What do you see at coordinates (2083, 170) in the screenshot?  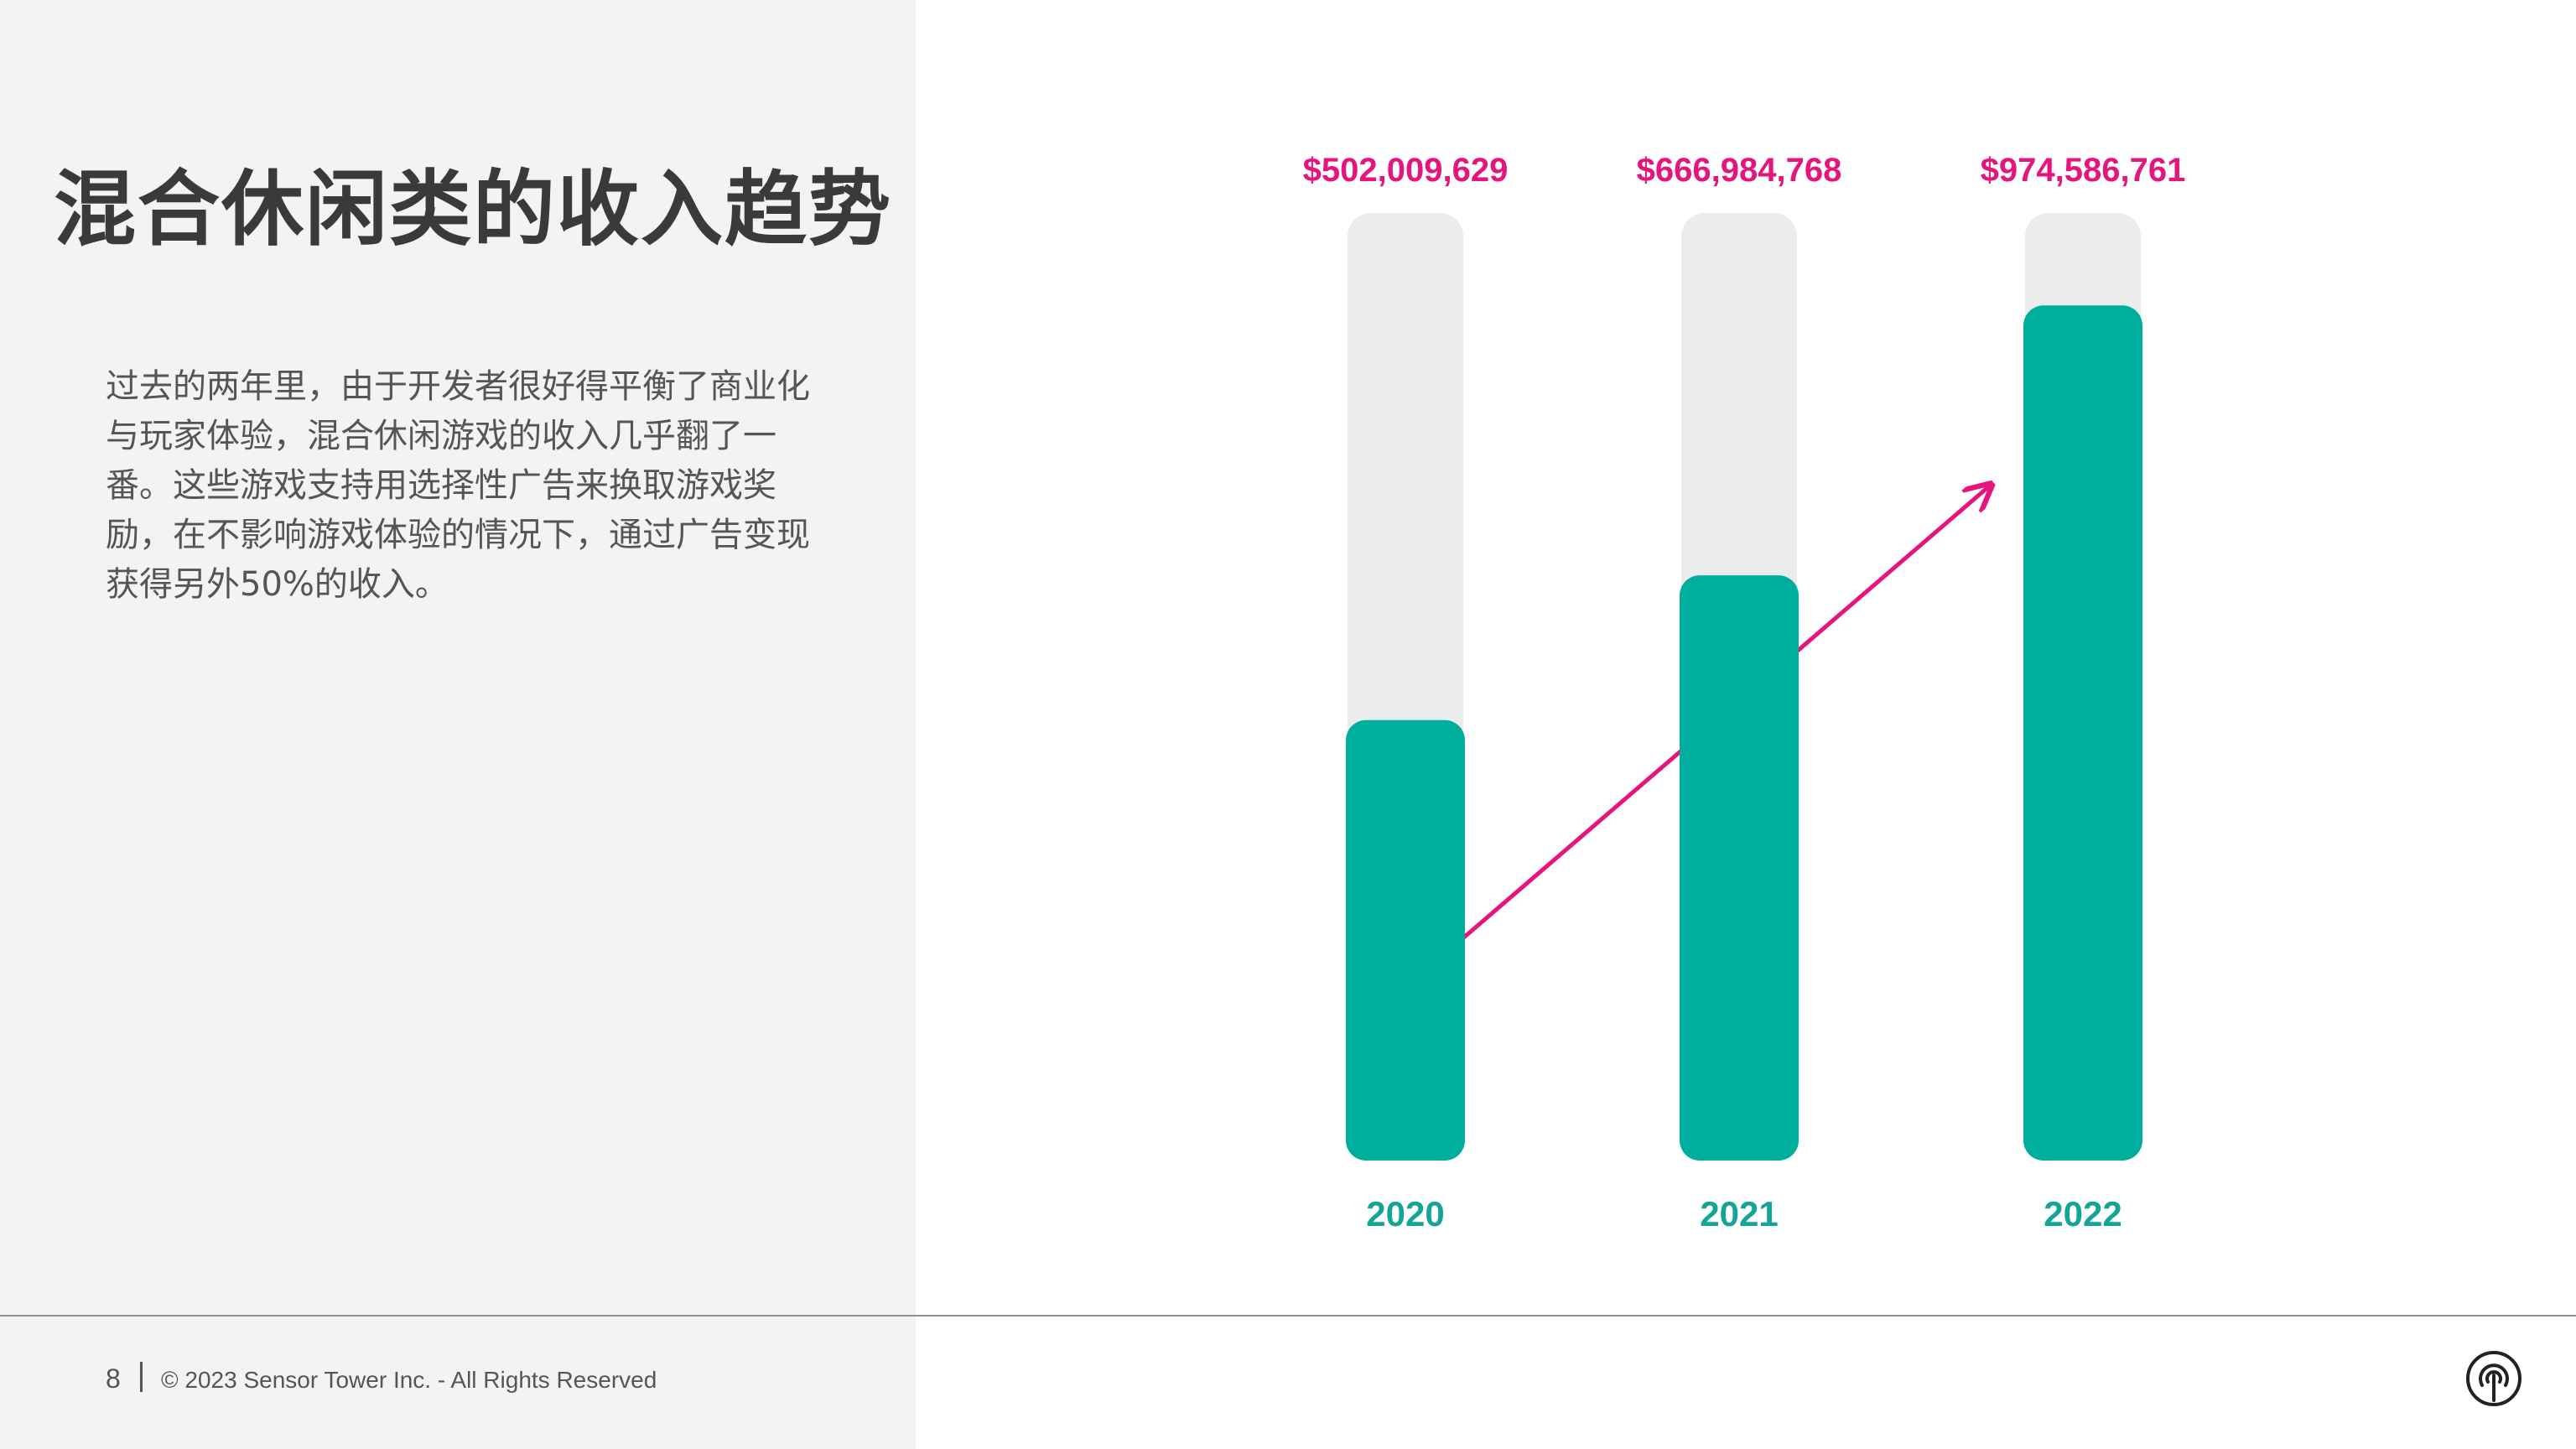 I see `value-label-2022: $974,586,761` at bounding box center [2083, 170].